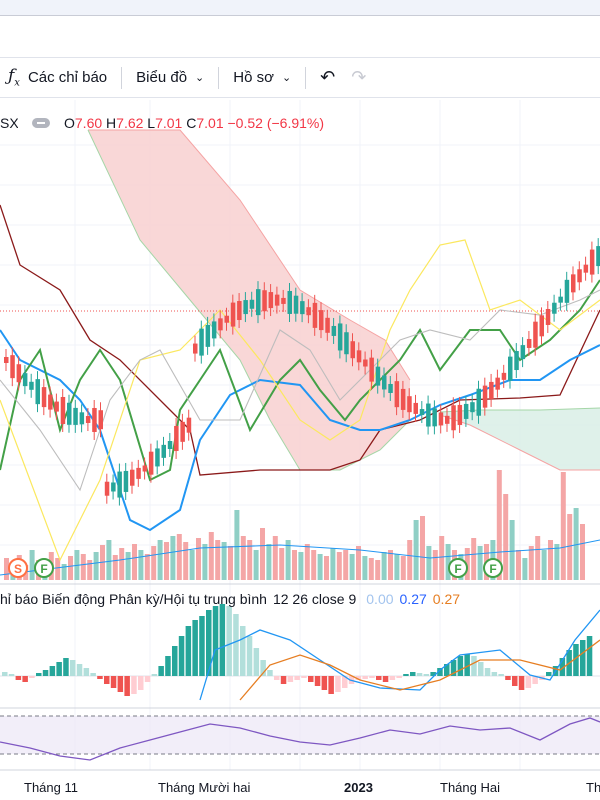  I want to click on change-value: −0.52 (−6.91%), so click(276, 123).